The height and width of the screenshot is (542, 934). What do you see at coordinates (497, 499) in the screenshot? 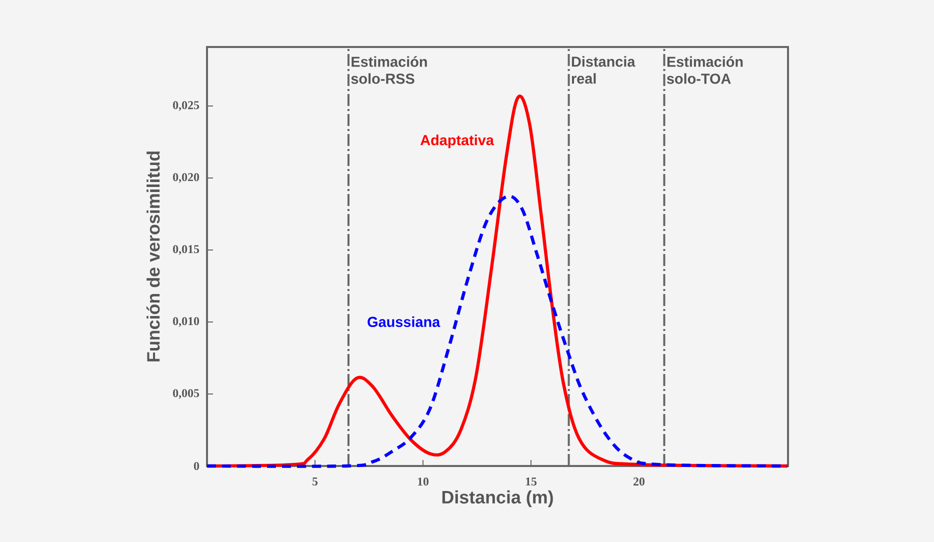
I see `x-axis-title: Distancia (m)` at bounding box center [497, 499].